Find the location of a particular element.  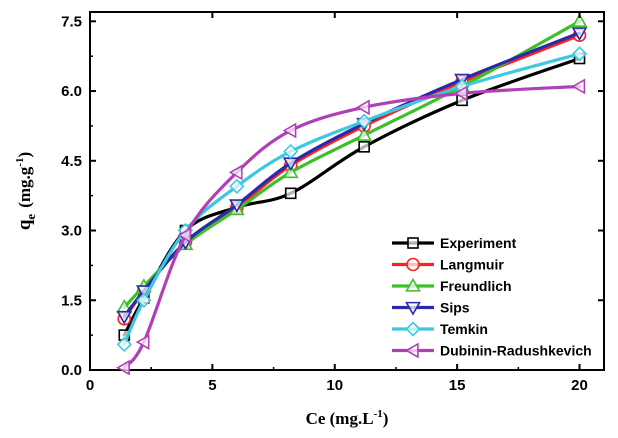

x-tick-label: 5 is located at coordinates (212, 385).